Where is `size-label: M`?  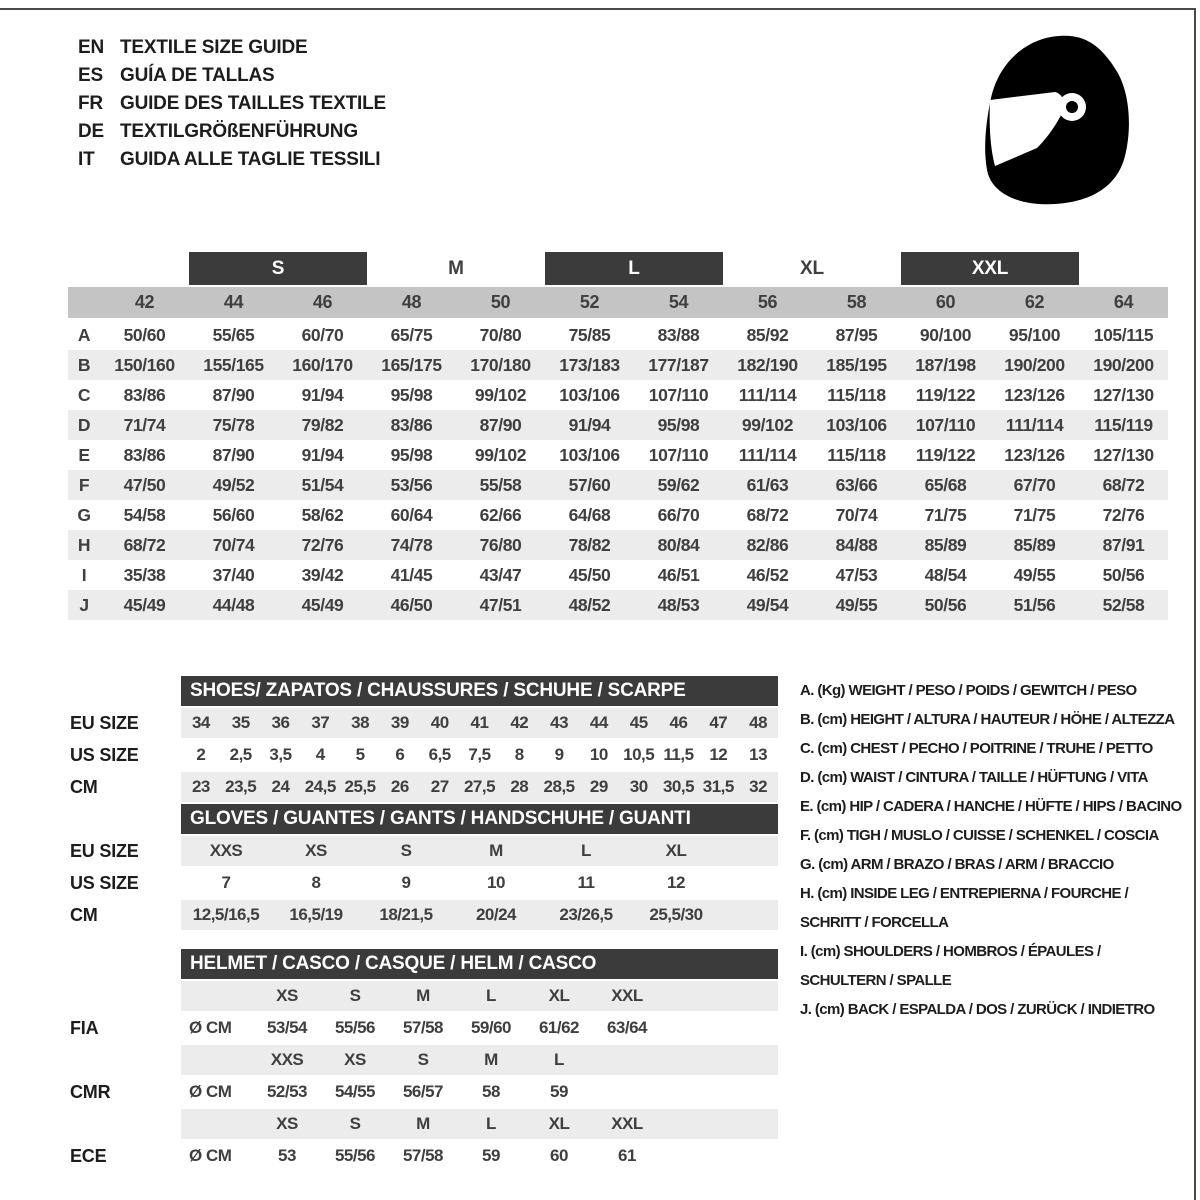
size-label: M is located at coordinates (491, 1059).